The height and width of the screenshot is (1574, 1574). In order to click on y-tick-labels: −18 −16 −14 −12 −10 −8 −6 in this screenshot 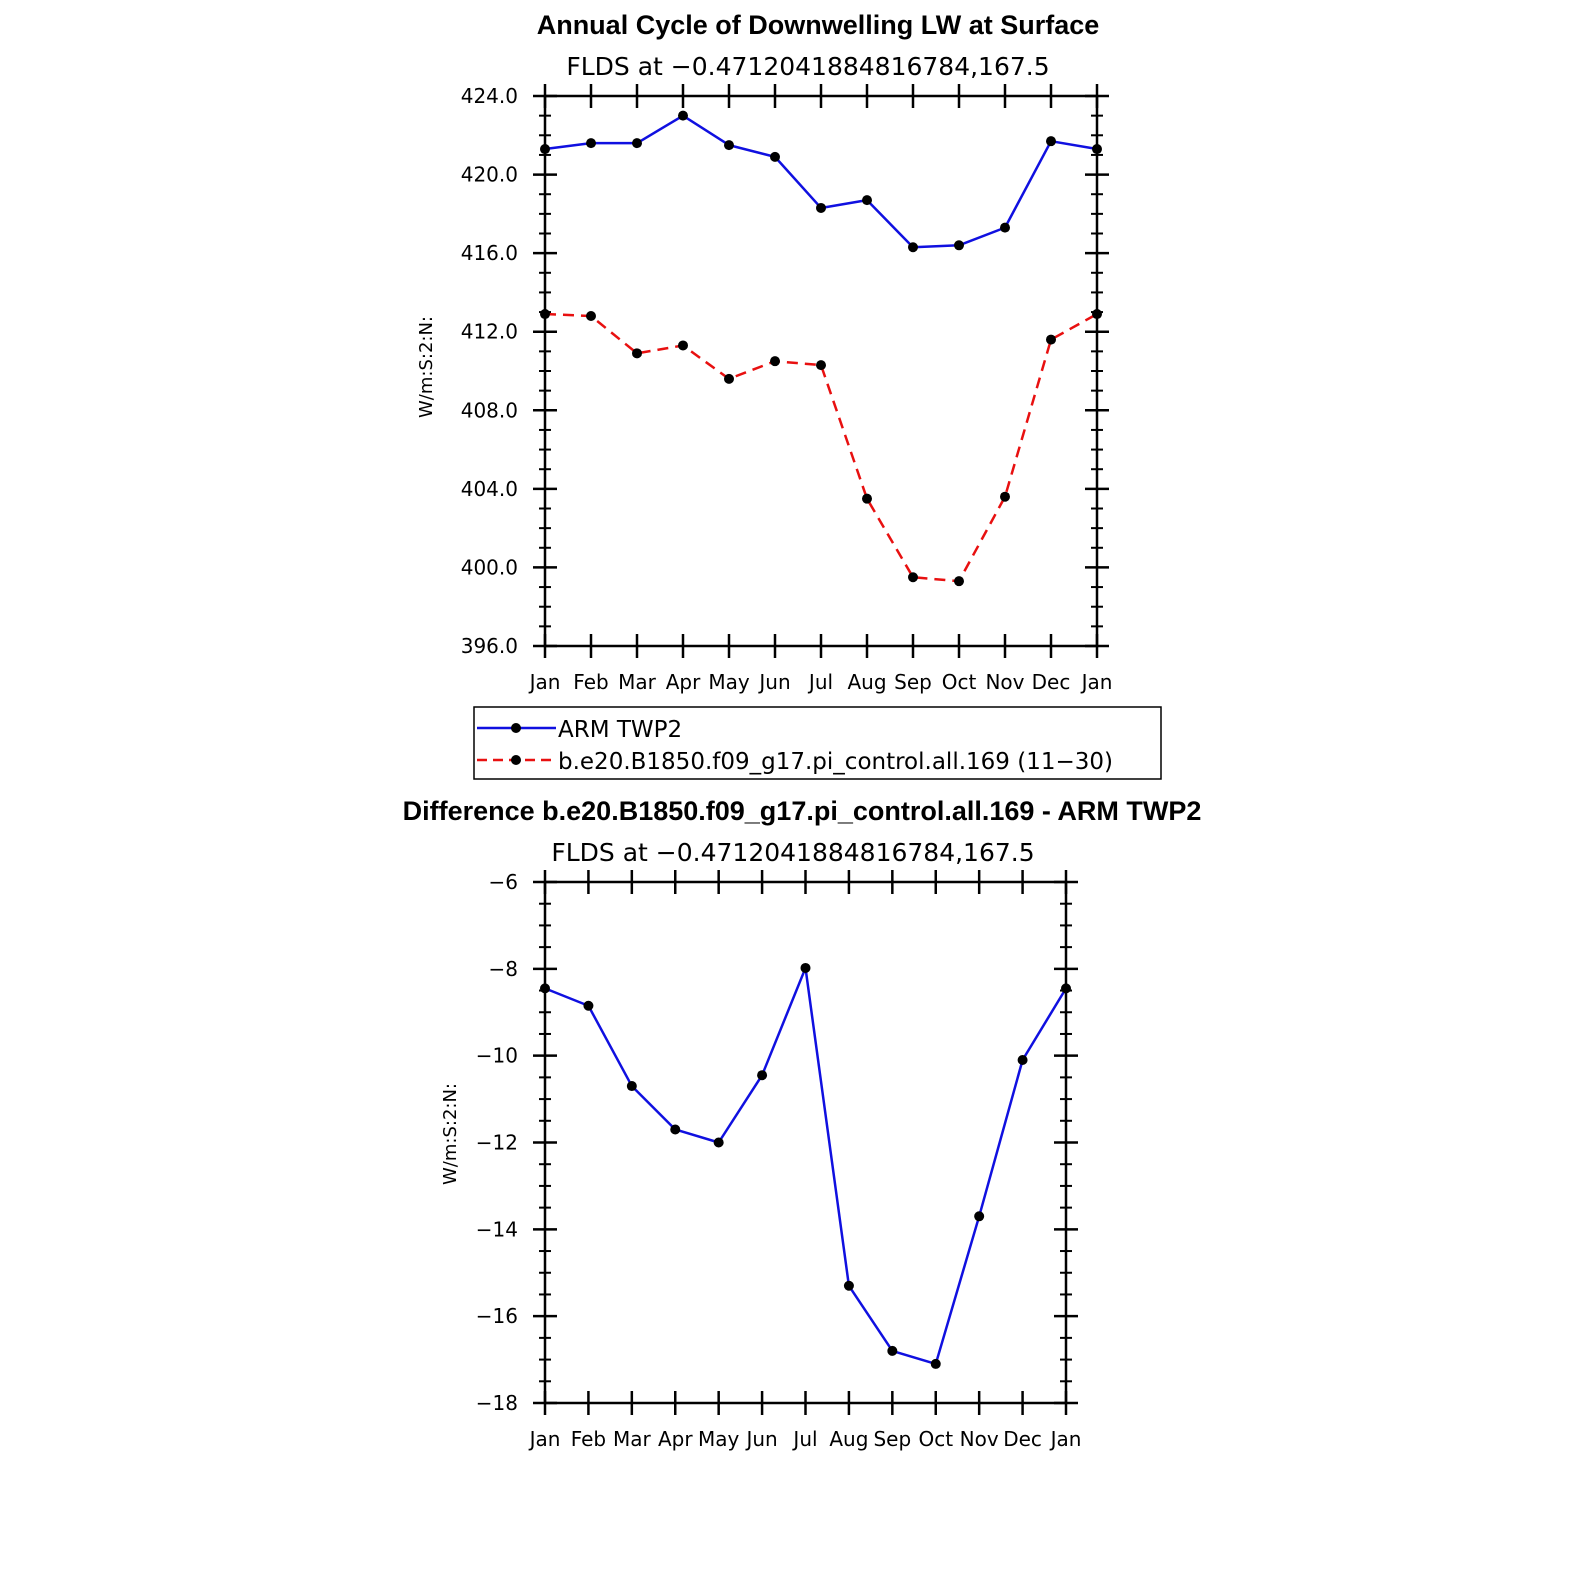, I will do `click(497, 1142)`.